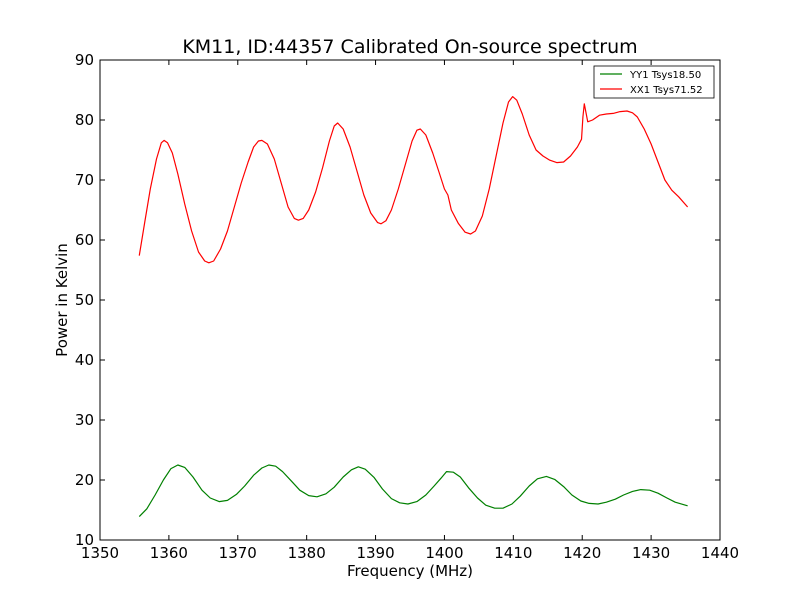 The height and width of the screenshot is (600, 800). What do you see at coordinates (84, 60) in the screenshot?
I see `y-tick-label: 90` at bounding box center [84, 60].